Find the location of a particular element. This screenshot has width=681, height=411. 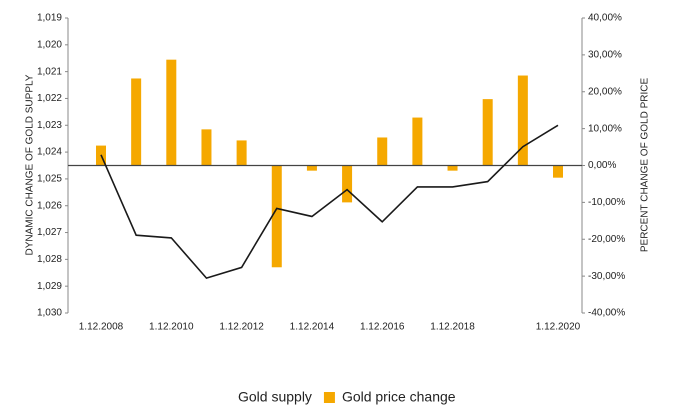

y2-tick-label: 0,00% is located at coordinates (602, 165).